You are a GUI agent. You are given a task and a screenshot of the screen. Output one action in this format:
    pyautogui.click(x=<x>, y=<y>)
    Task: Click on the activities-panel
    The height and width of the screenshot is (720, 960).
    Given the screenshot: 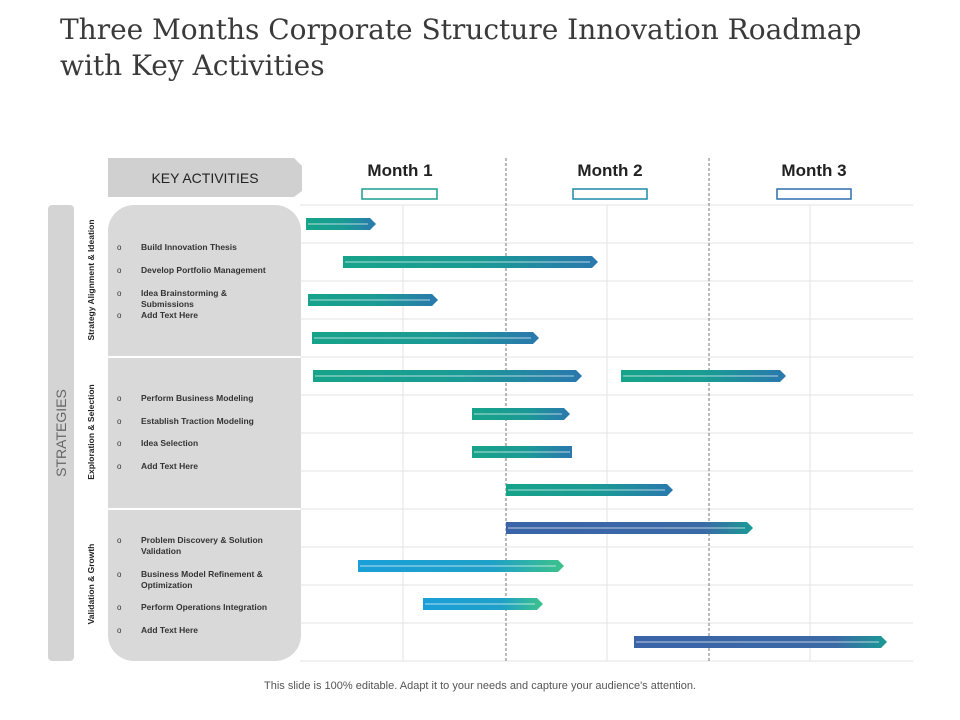 What is the action you would take?
    pyautogui.click(x=204, y=433)
    